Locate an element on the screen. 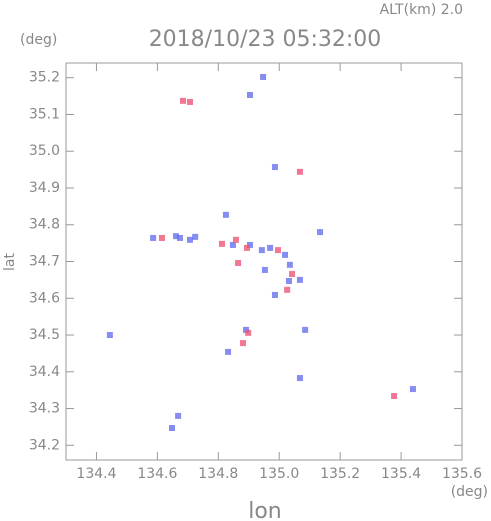 The width and height of the screenshot is (491, 521). y-tick-label: 35.0 is located at coordinates (44, 151).